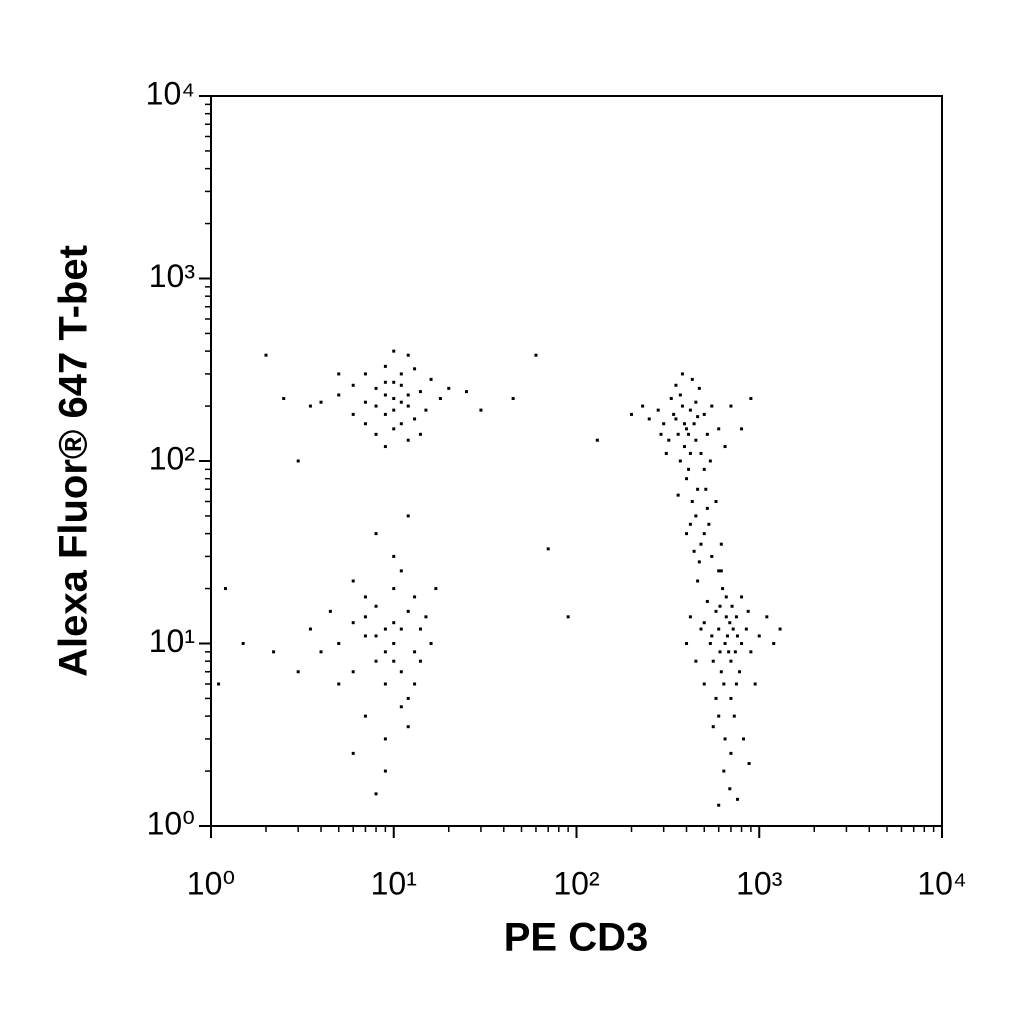 This screenshot has height=1024, width=1024. Describe the element at coordinates (576, 883) in the screenshot. I see `x-tick-label: 10²` at that location.